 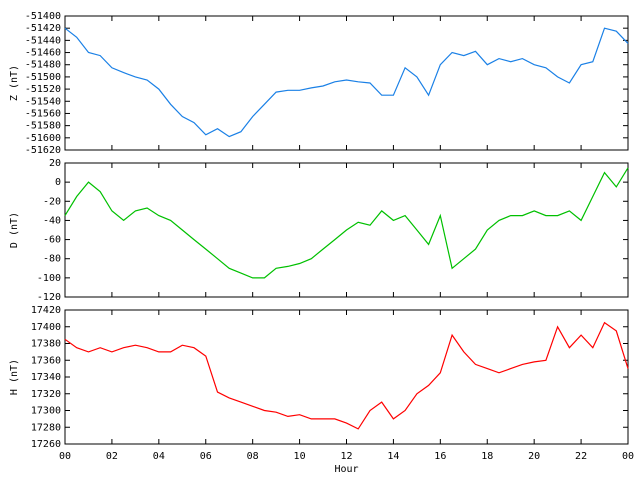 What do you see at coordinates (43, 77) in the screenshot?
I see `y-tick-label: -51500` at bounding box center [43, 77].